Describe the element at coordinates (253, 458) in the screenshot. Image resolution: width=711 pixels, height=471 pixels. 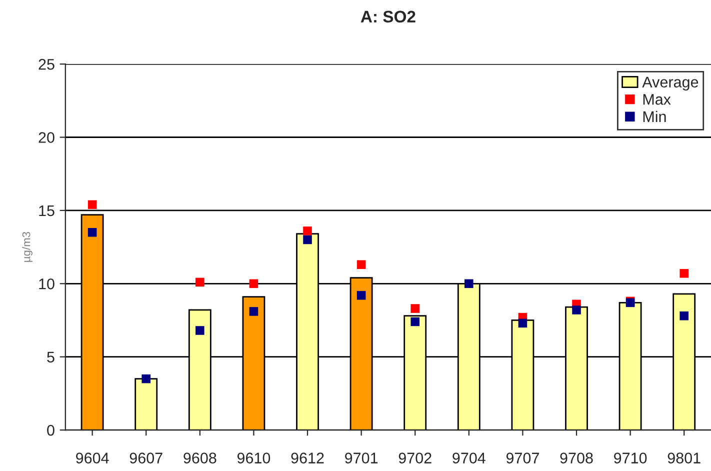
I see `x-tick-label: 9610` at that location.